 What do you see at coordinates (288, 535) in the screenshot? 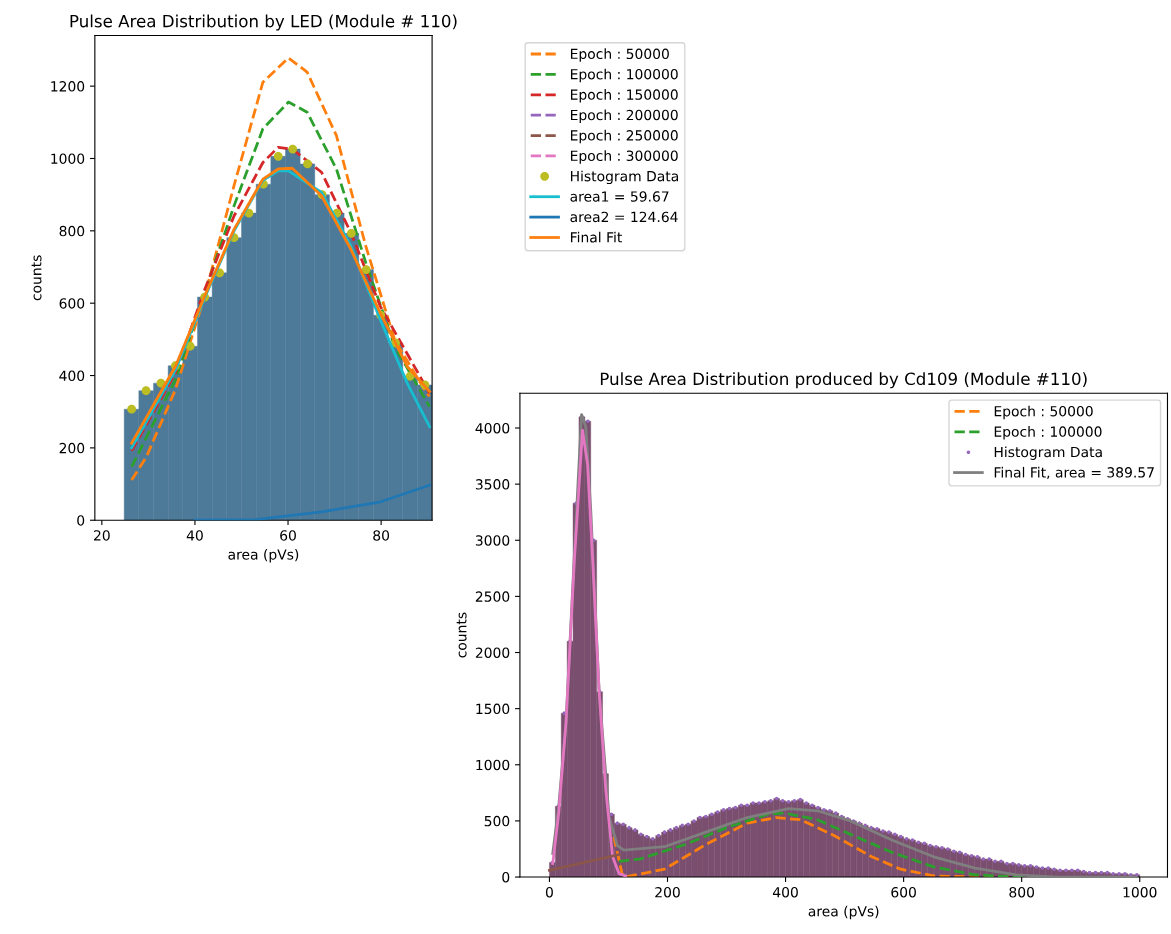
I see `x-tick-label: 60` at bounding box center [288, 535].